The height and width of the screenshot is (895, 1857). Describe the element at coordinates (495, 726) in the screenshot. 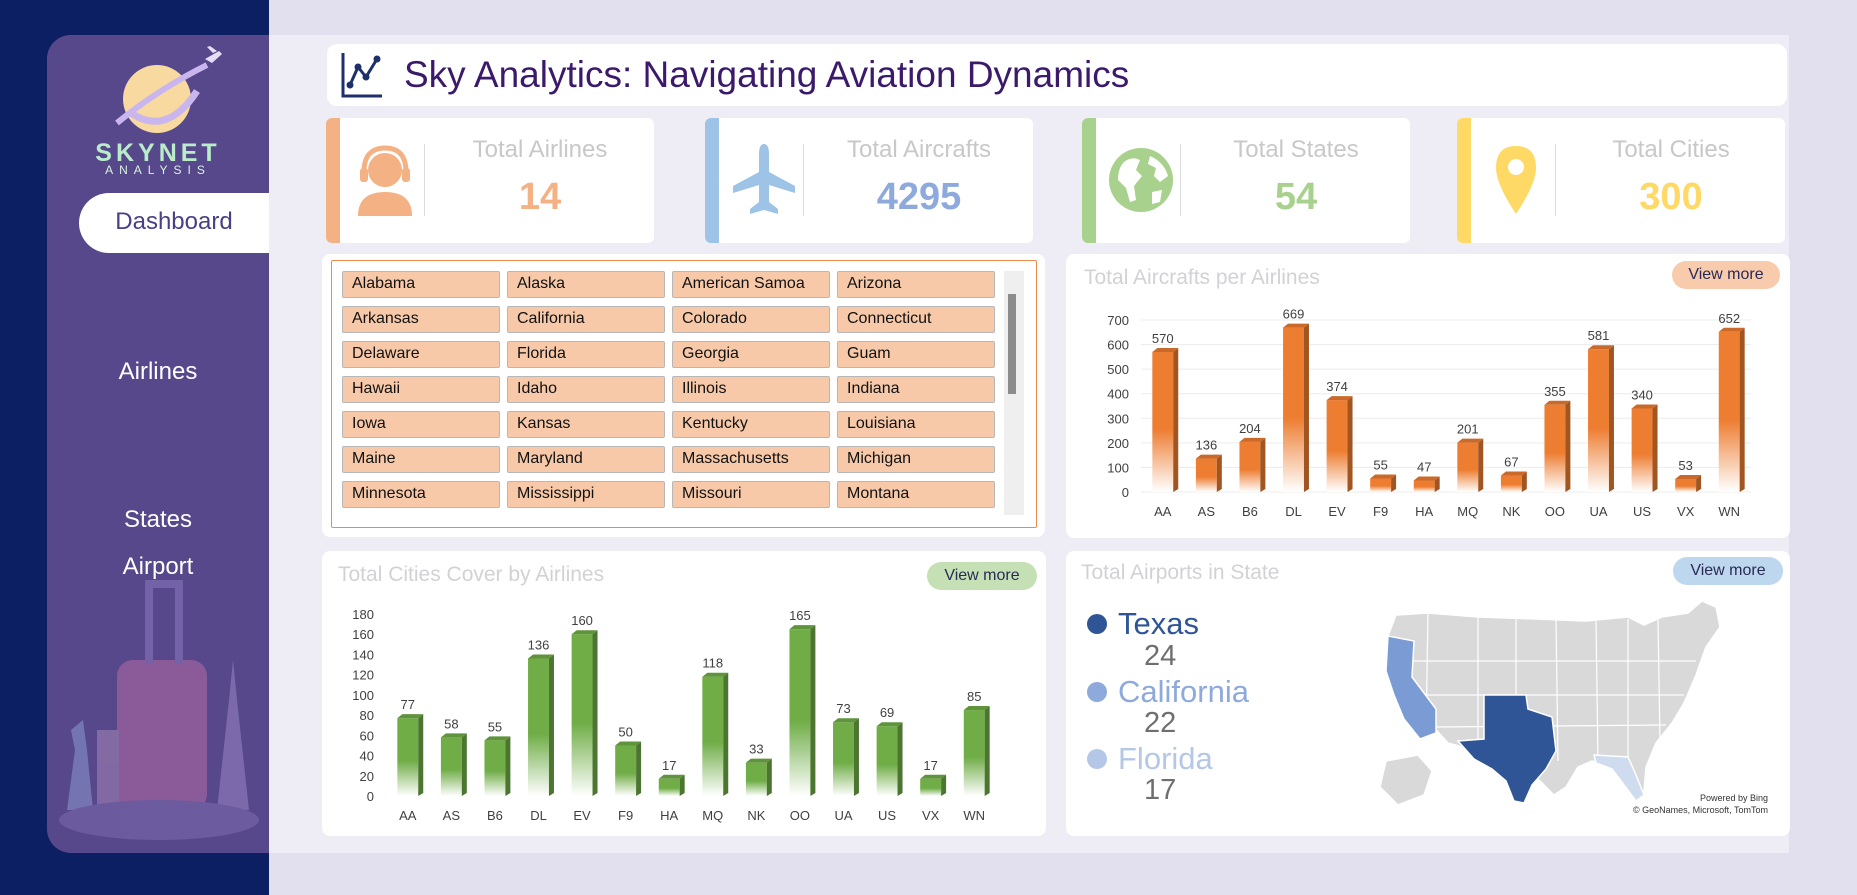

I see `data-label: 55` at that location.